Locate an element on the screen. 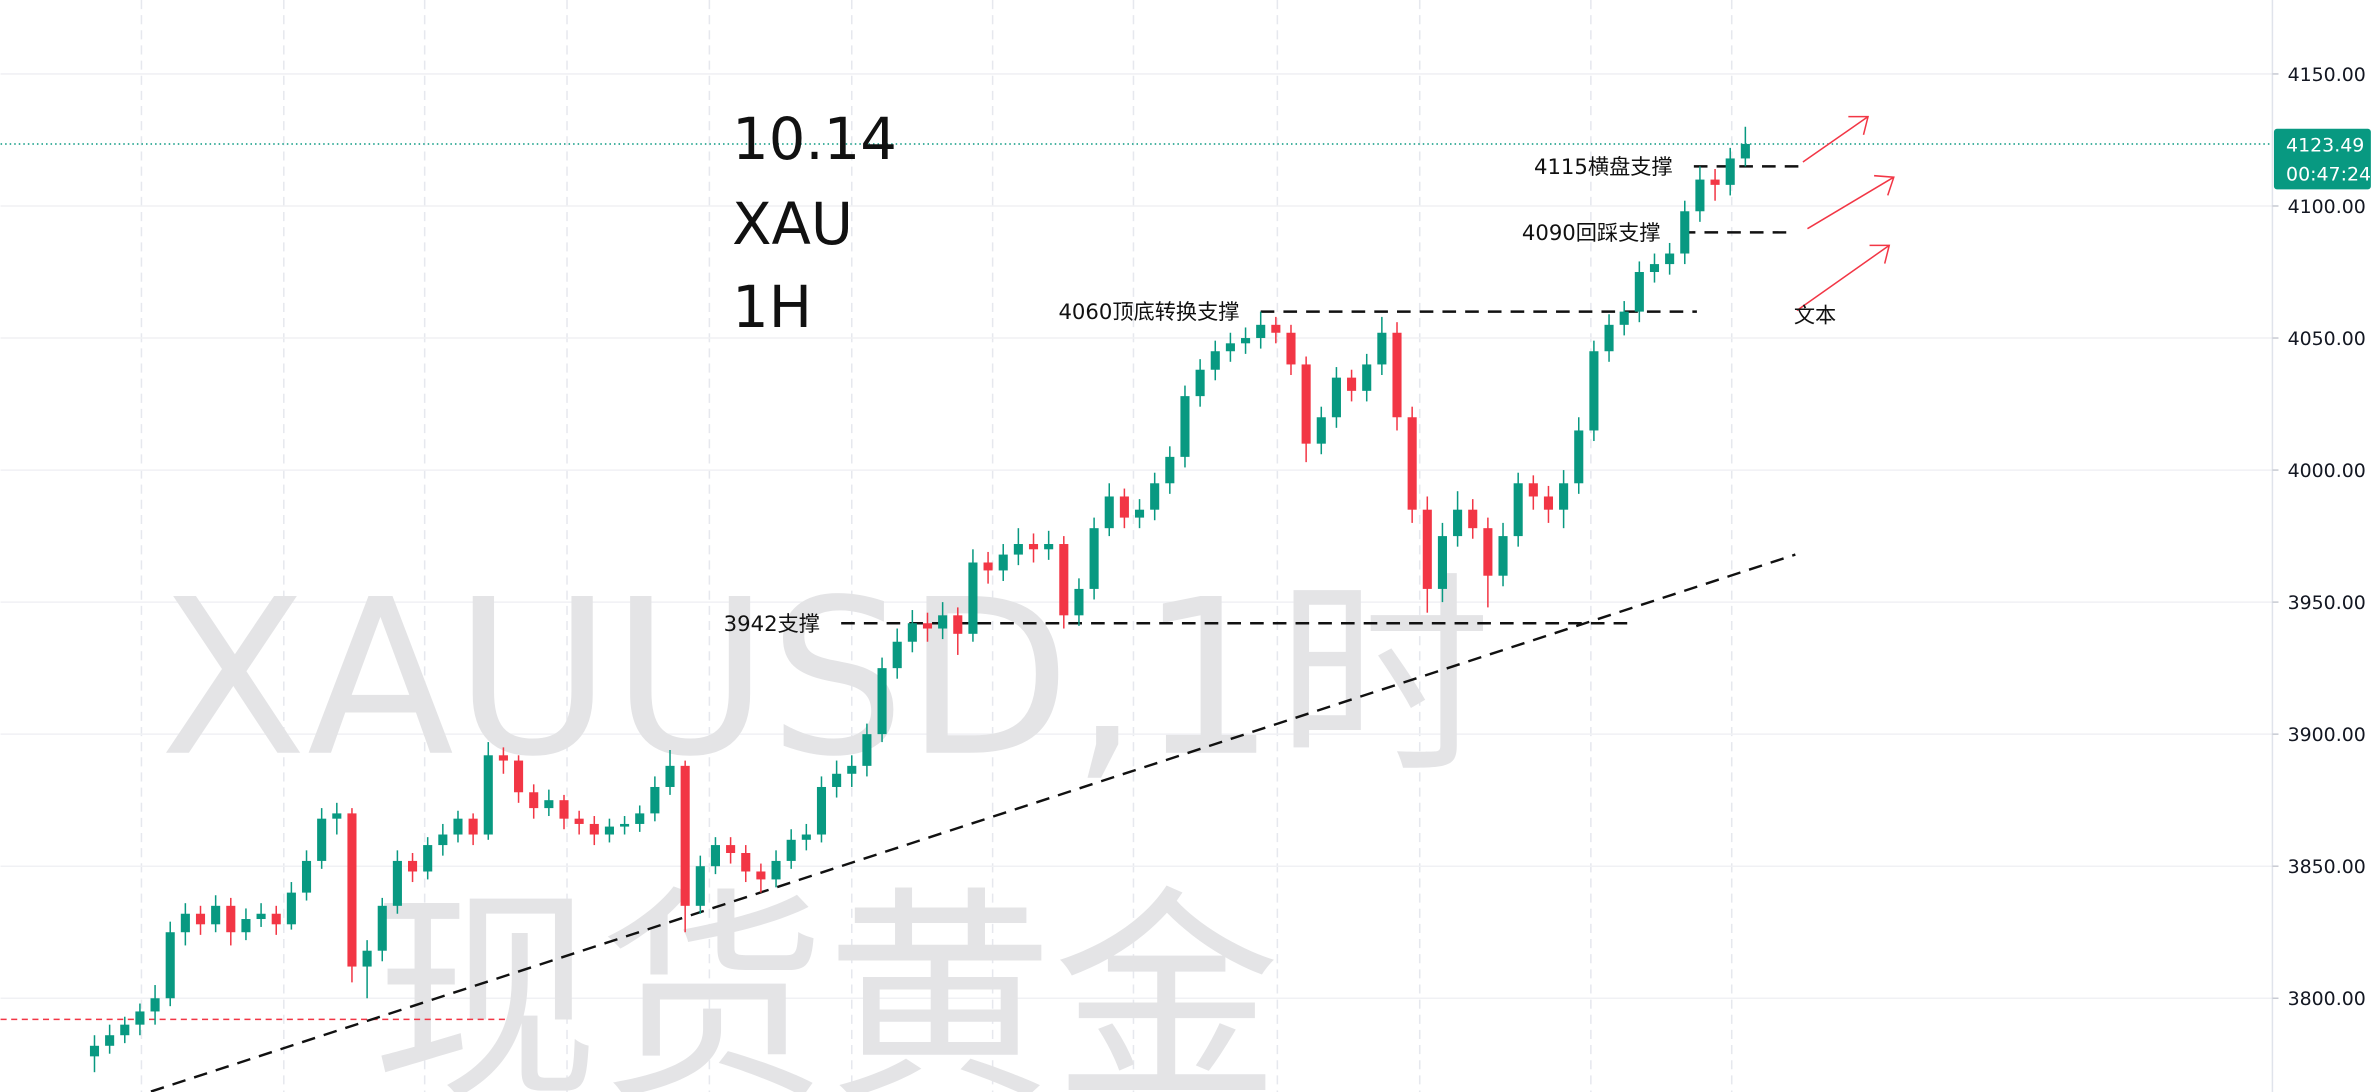  y-tick-label: 4100.00 is located at coordinates (2327, 207).